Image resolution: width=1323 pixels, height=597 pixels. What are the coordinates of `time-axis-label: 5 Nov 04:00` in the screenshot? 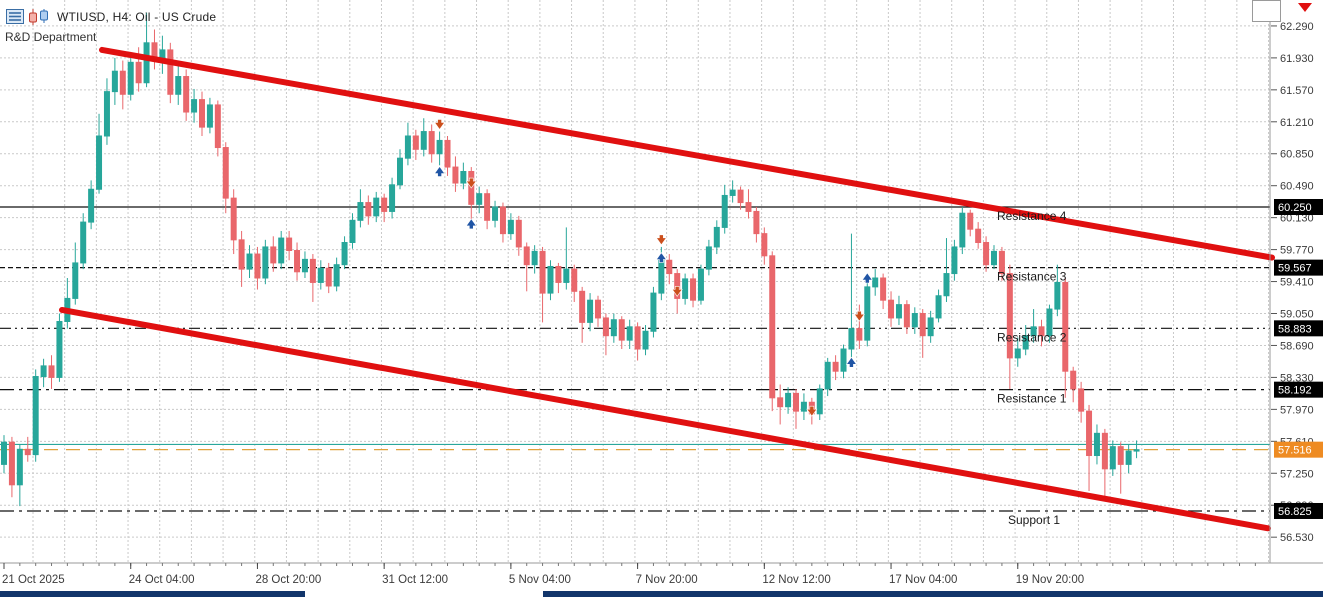 It's located at (540, 580).